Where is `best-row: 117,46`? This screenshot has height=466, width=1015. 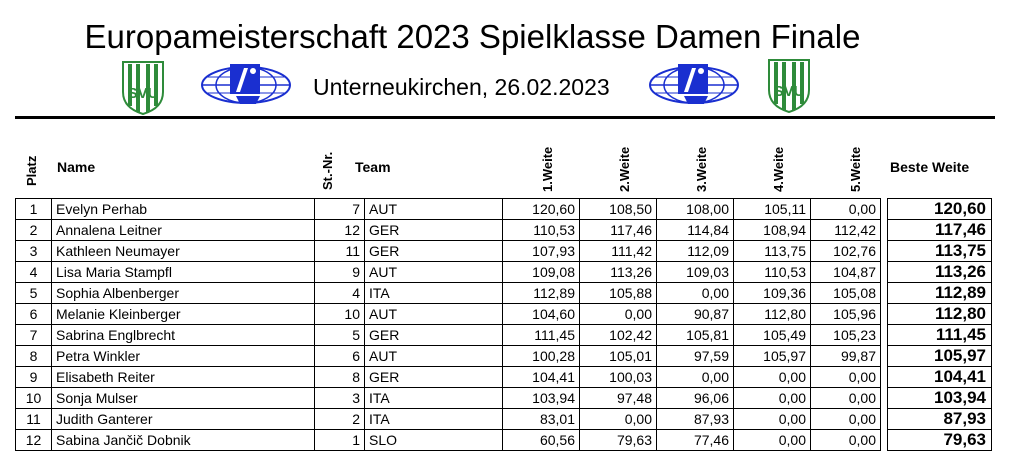 best-row: 117,46 is located at coordinates (939, 230).